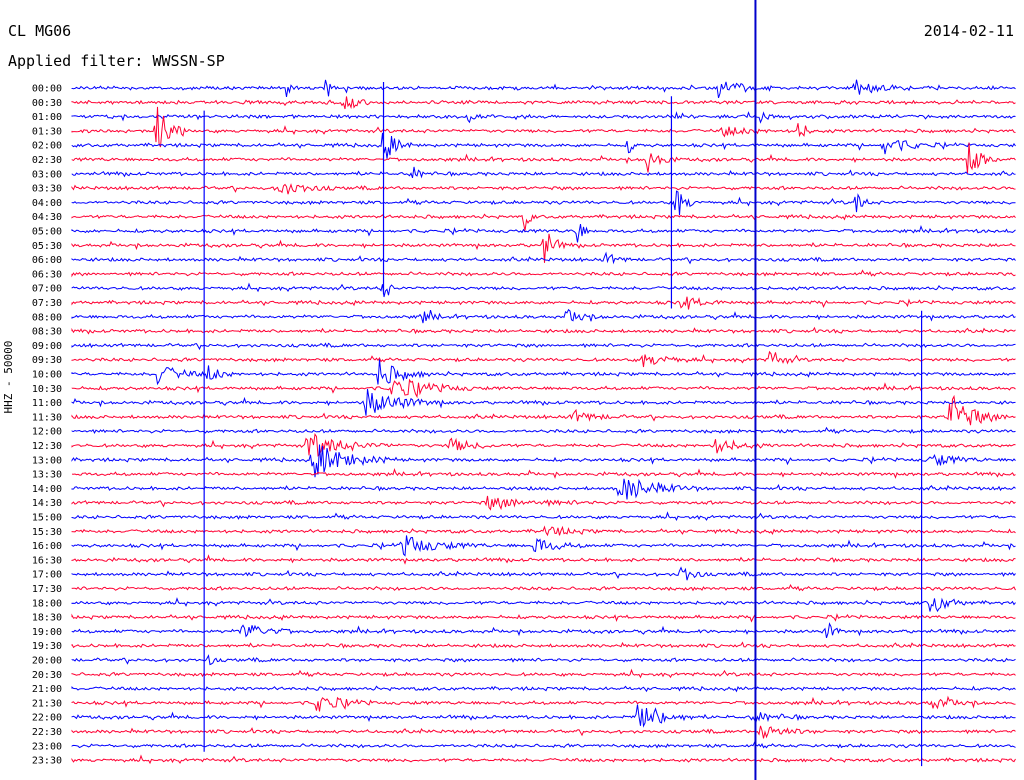 The width and height of the screenshot is (1024, 780). Describe the element at coordinates (47, 746) in the screenshot. I see `row-time-label: 23:00` at that location.